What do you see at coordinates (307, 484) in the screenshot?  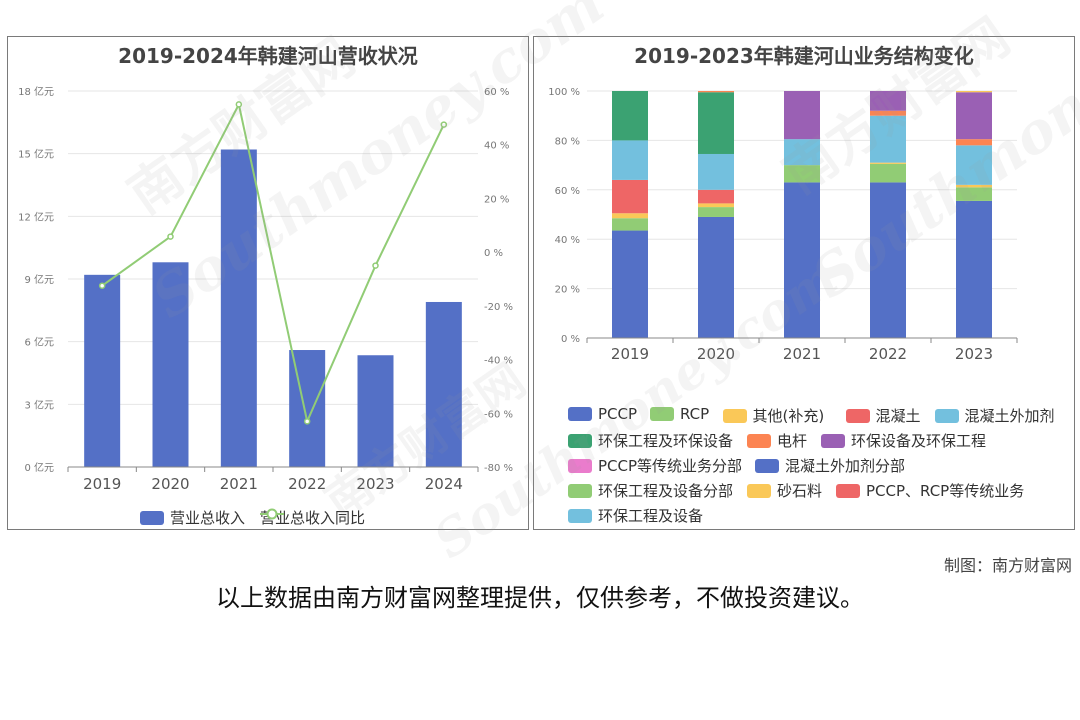 I see `x-tick-label: 2022` at bounding box center [307, 484].